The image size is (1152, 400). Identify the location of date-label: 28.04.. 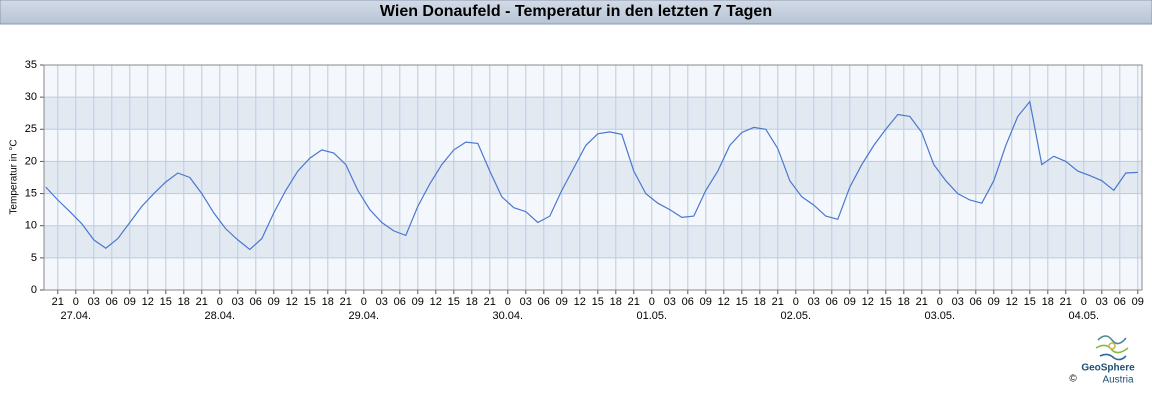
(220, 316).